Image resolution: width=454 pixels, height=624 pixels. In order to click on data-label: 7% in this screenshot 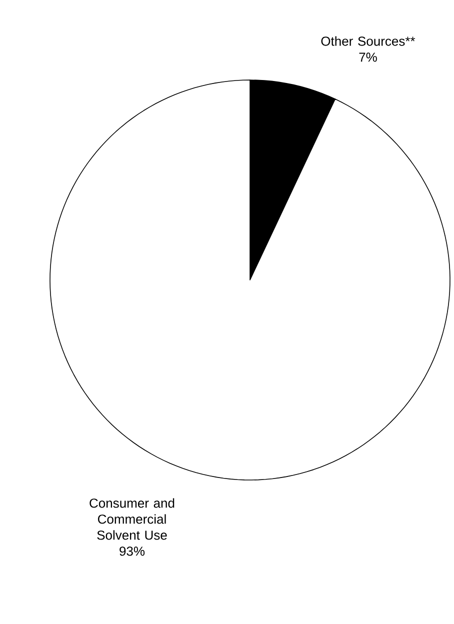, I will do `click(368, 57)`.